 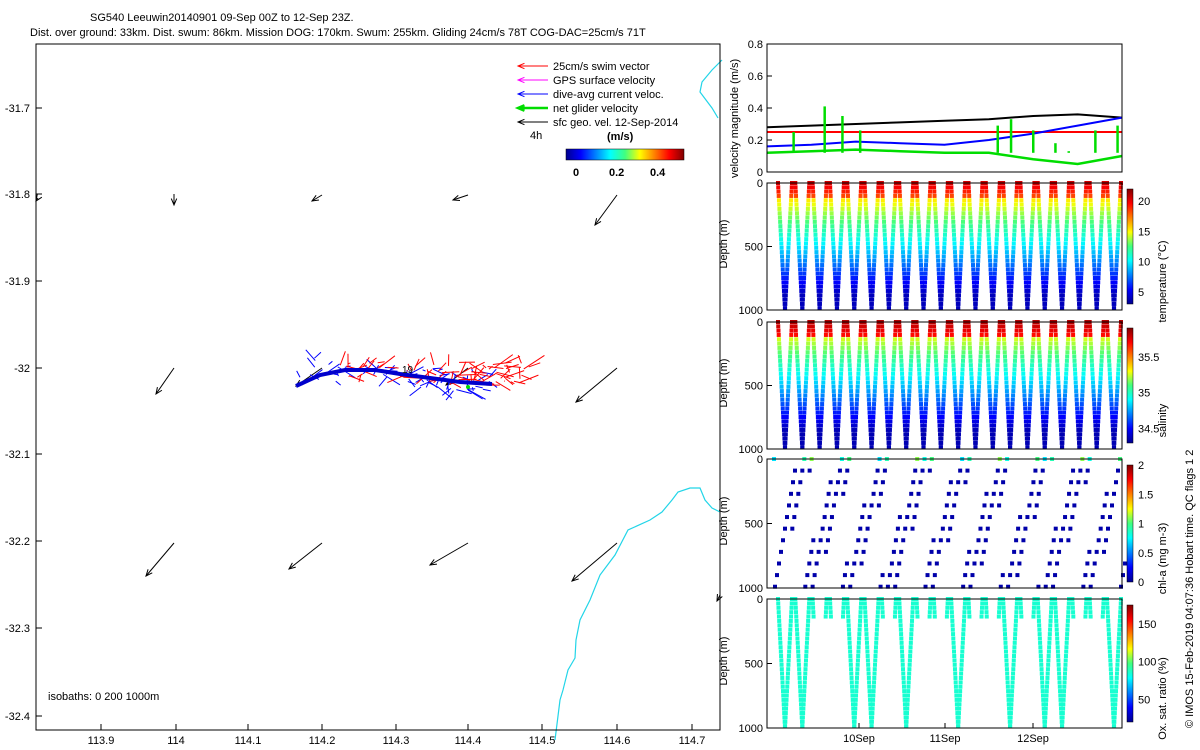 What do you see at coordinates (658, 173) in the screenshot?
I see `map-colorbar-tick-2: 0.4` at bounding box center [658, 173].